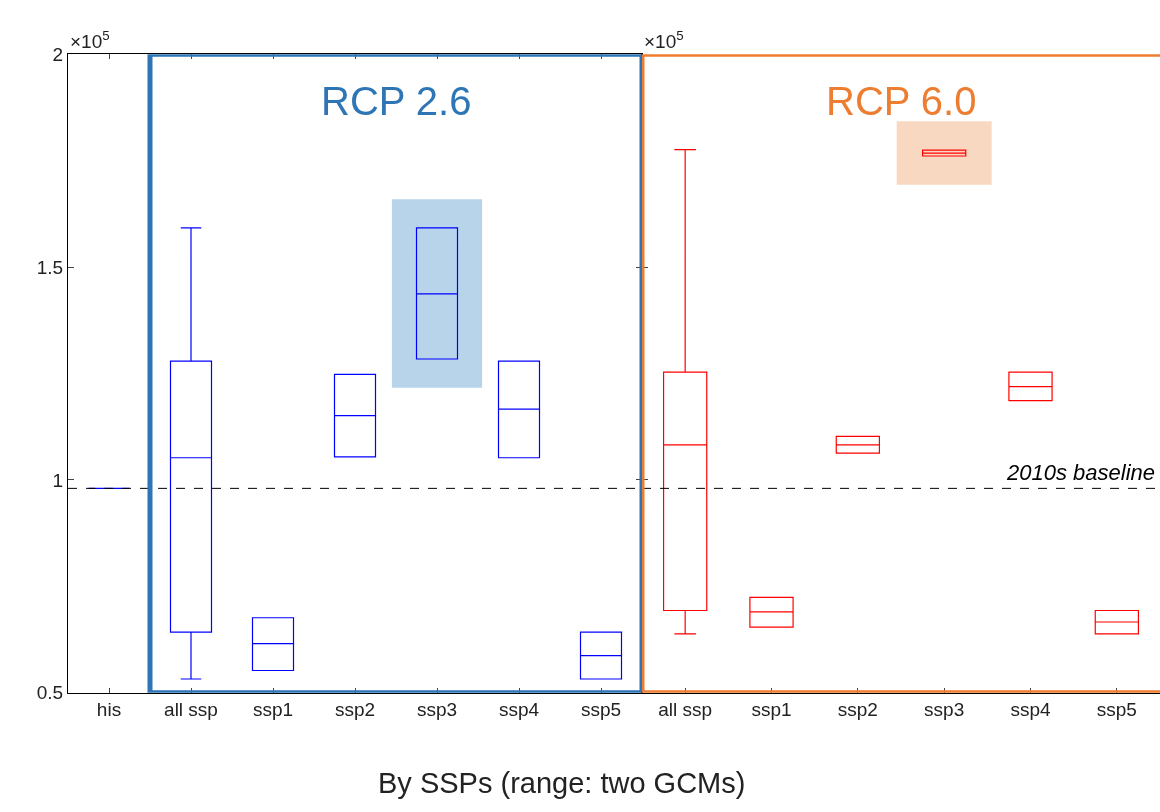 This screenshot has width=1160, height=812. Describe the element at coordinates (396, 101) in the screenshot. I see `annotation: RCP 2.6` at that location.